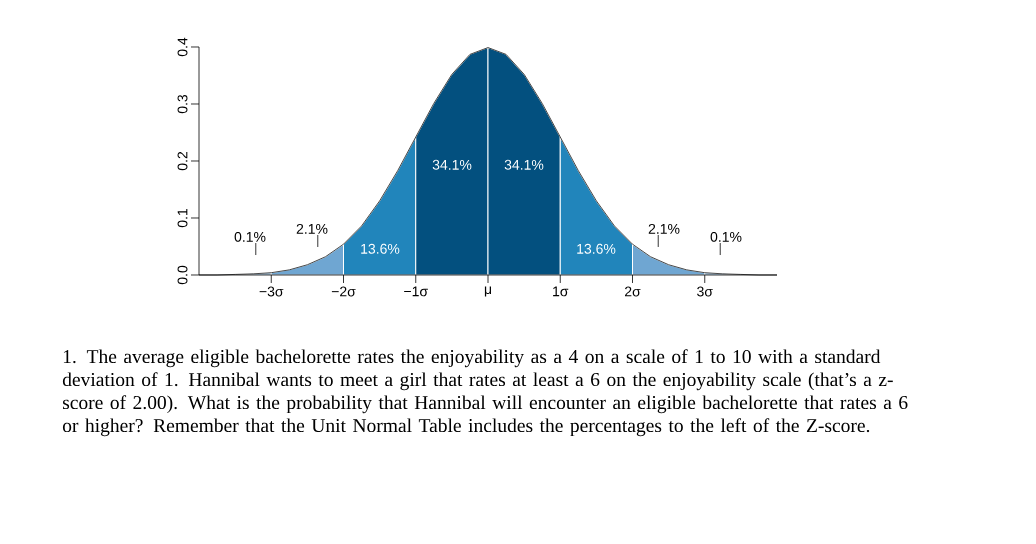 The width and height of the screenshot is (1036, 544). What do you see at coordinates (488, 291) in the screenshot?
I see `x-tick-label: μ` at bounding box center [488, 291].